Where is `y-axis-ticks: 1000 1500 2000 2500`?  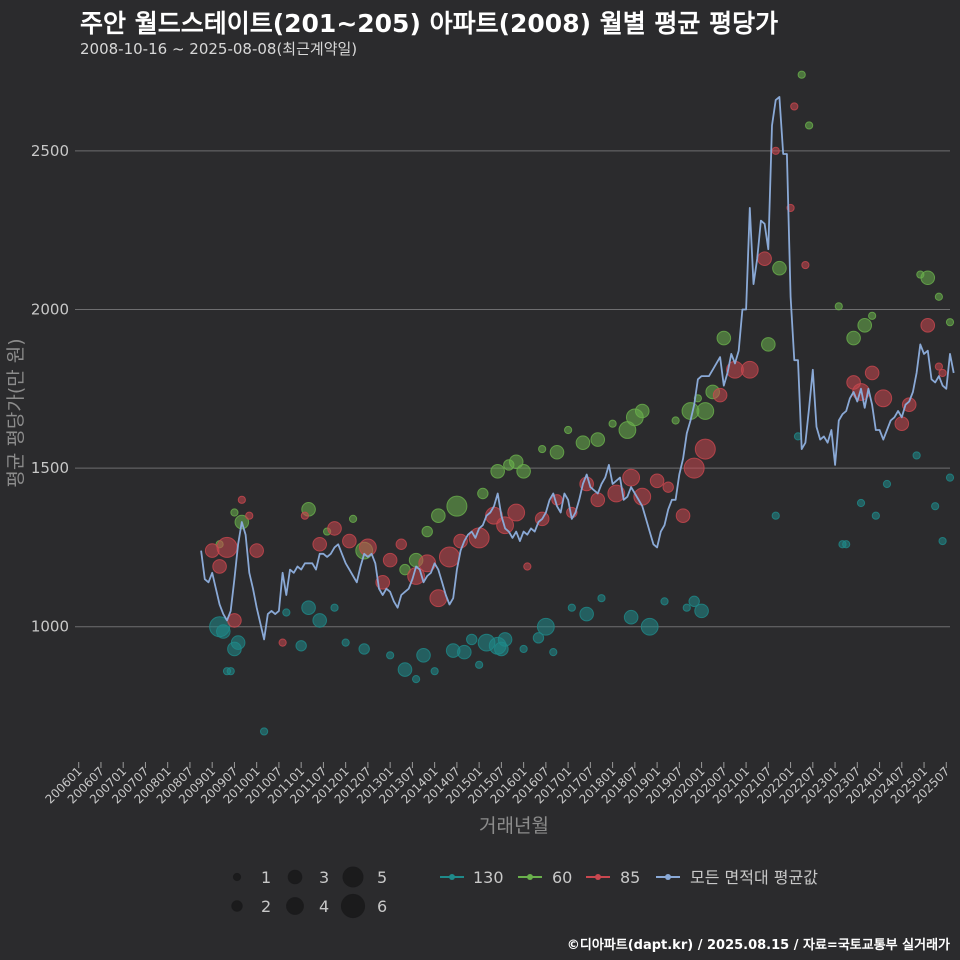
y-axis-ticks: 1000 1500 2000 2500 is located at coordinates (50, 389).